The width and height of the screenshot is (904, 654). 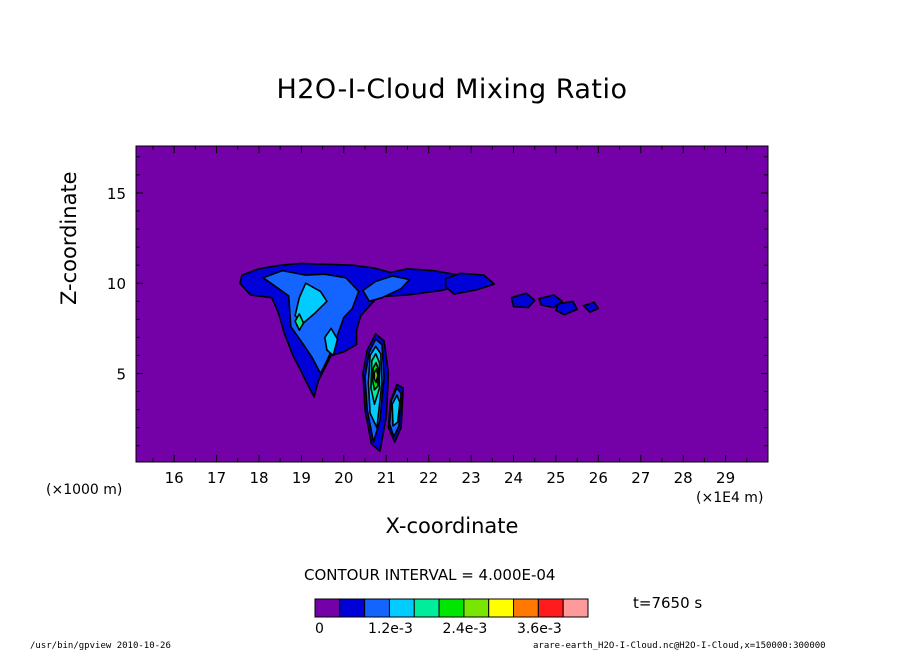 I want to click on y-axis-label: Z-coordinate, so click(x=69, y=238).